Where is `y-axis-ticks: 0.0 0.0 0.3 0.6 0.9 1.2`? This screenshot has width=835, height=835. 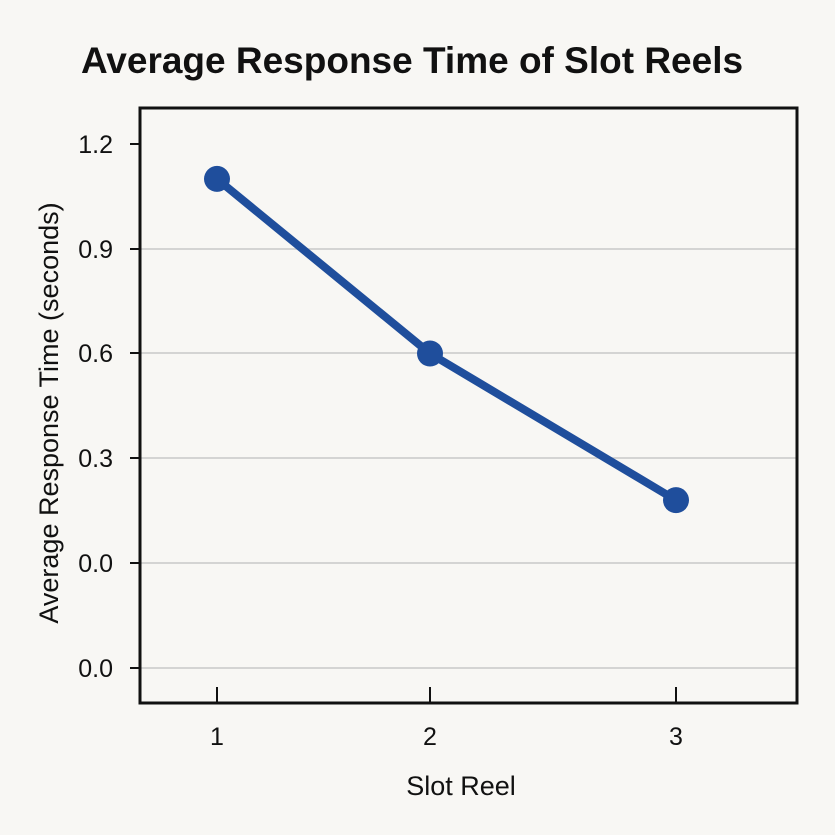
y-axis-ticks: 0.0 0.0 0.3 0.6 0.9 1.2 is located at coordinates (109, 407).